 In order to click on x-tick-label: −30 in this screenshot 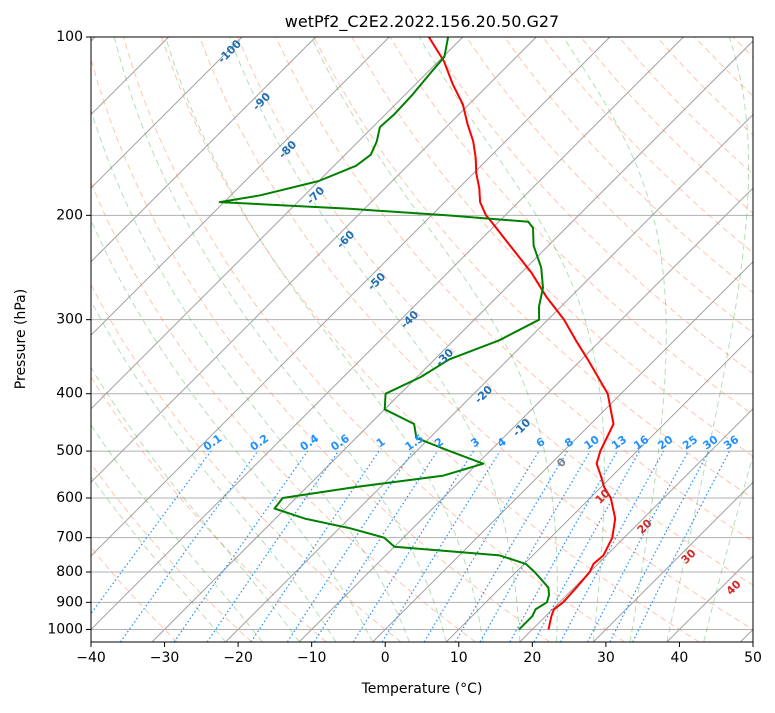, I will do `click(165, 658)`.